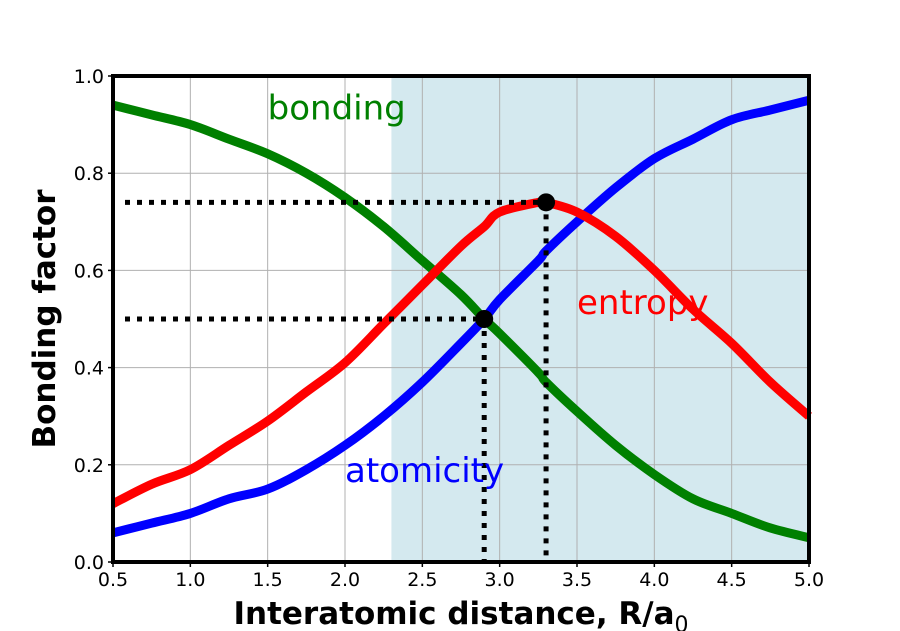  I want to click on x-tick-label: 2.5, so click(422, 580).